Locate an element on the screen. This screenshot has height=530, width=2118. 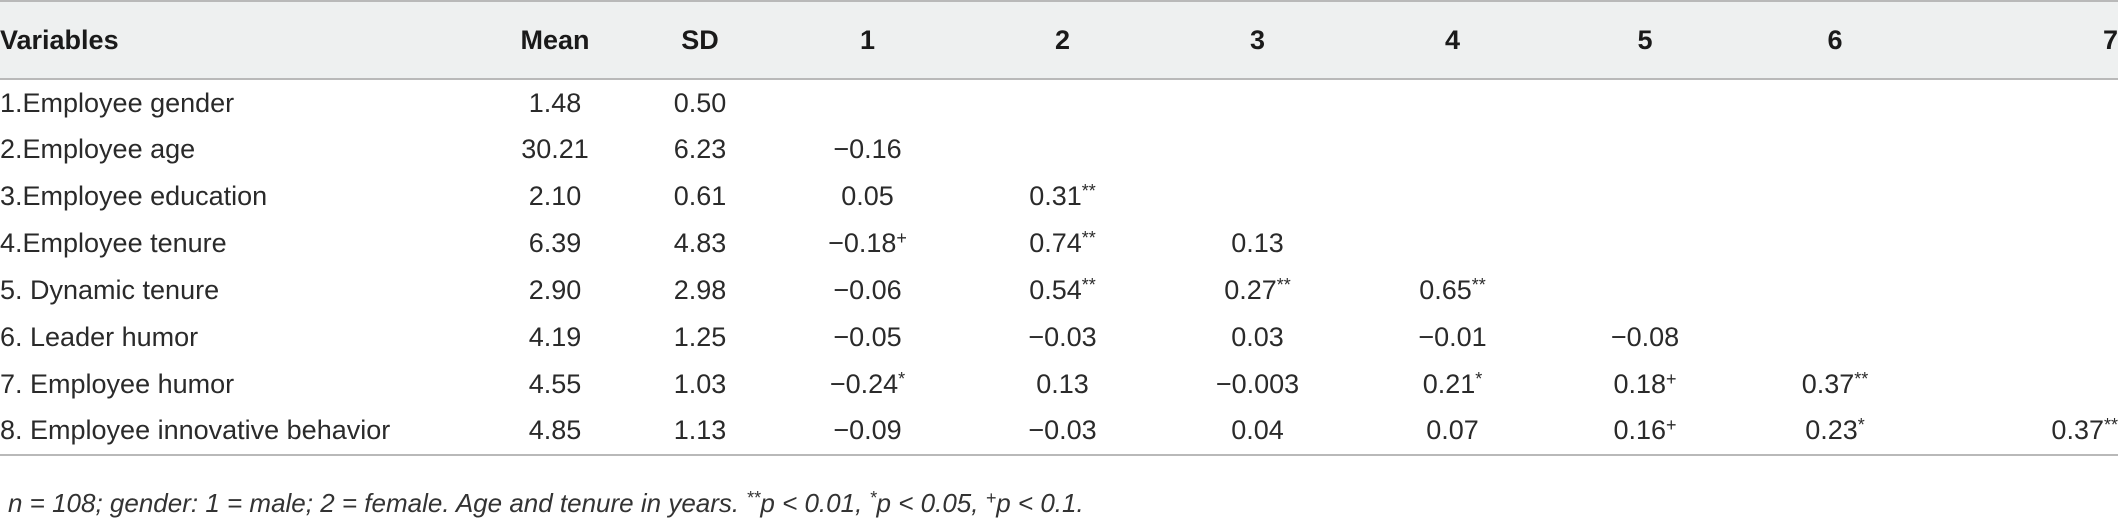
cell-variable: 7. Employee humor is located at coordinates (117, 384).